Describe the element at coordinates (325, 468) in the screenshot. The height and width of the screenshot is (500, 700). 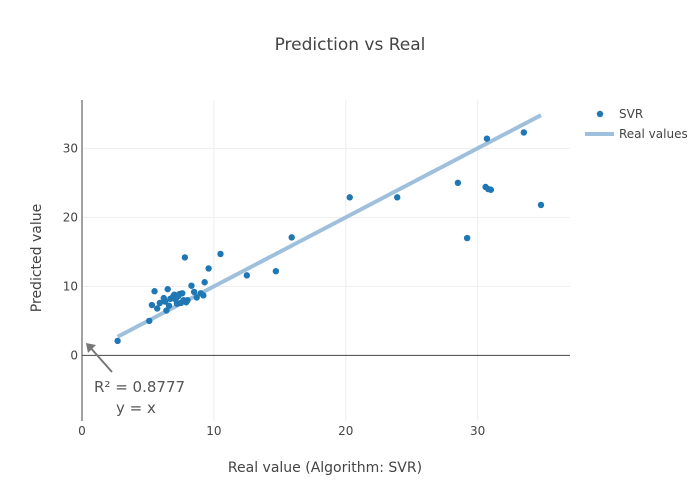
I see `x-axis-title: Real value (Algorithm: SVR)` at that location.